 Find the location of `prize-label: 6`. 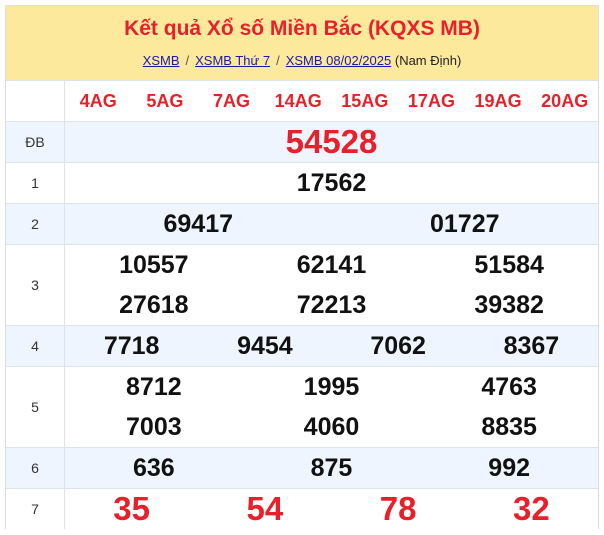

prize-label: 6 is located at coordinates (35, 468).